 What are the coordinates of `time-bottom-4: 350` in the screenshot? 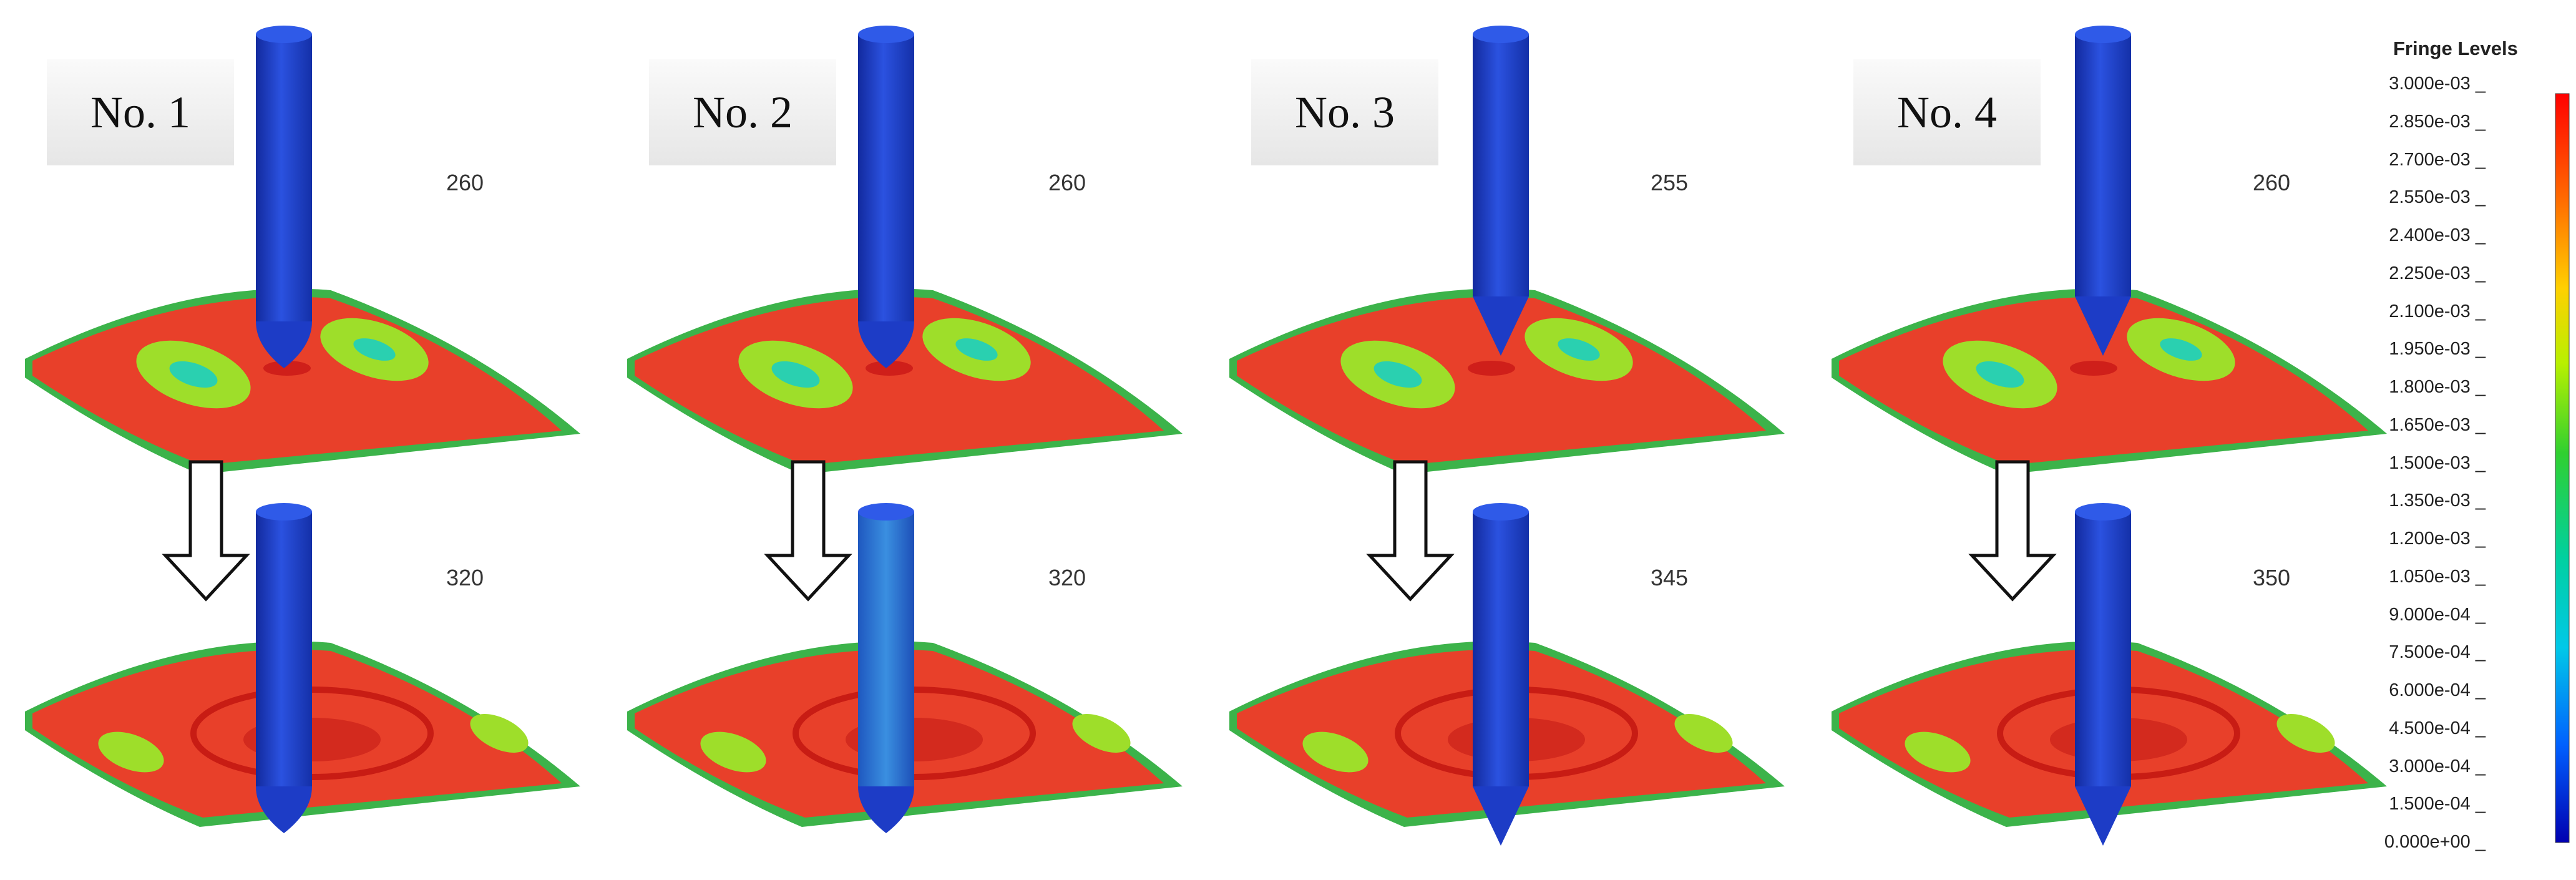 It's located at (2272, 577).